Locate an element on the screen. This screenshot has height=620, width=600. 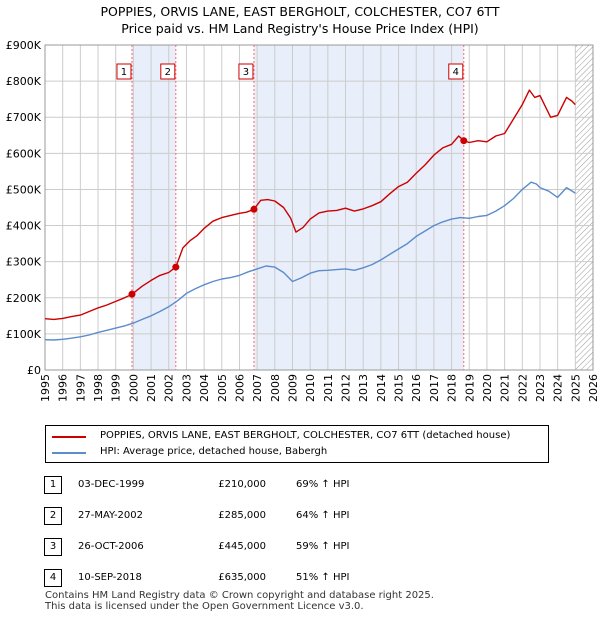
y-tick-label: £200K is located at coordinates (24, 298).